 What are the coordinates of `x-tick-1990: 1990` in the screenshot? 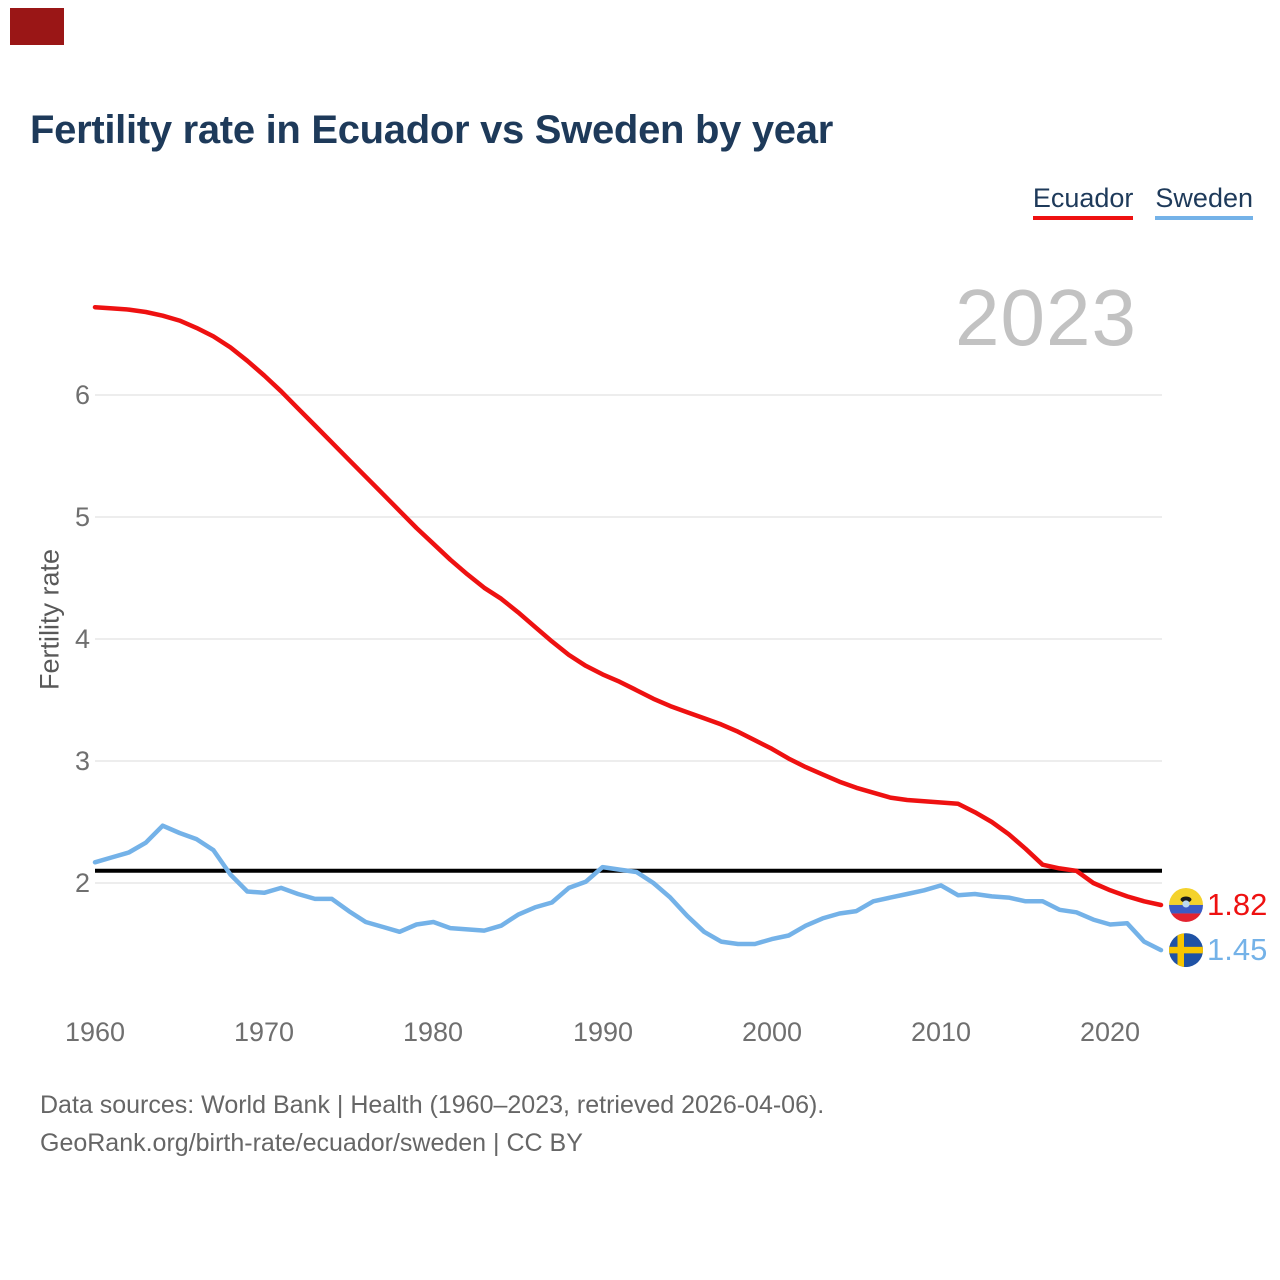 It's located at (603, 1032).